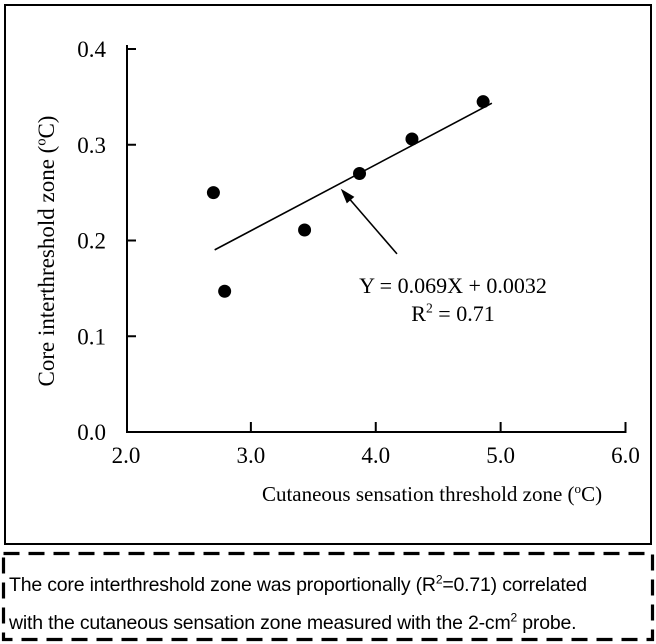 The width and height of the screenshot is (656, 644). I want to click on caption-line-2-sup: 2, so click(514, 617).